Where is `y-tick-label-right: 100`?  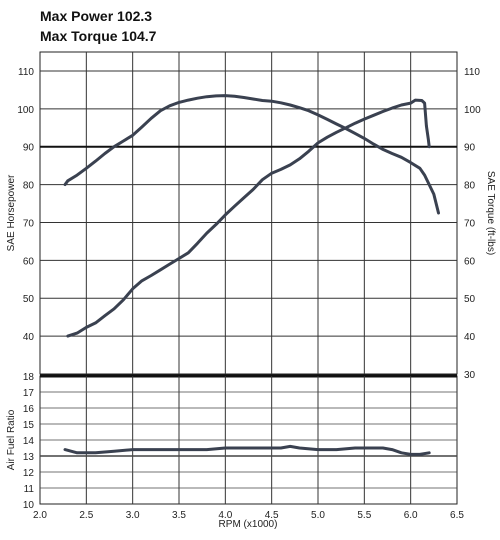
y-tick-label-right: 100 is located at coordinates (472, 110).